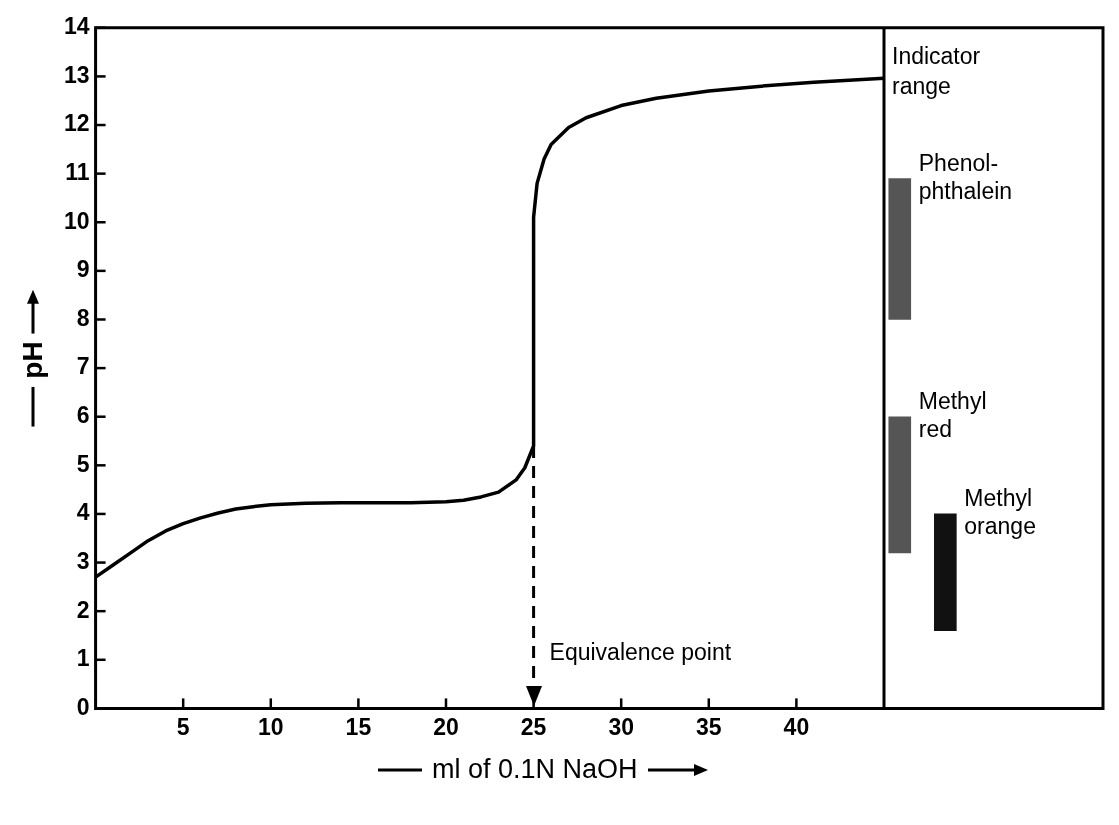 The width and height of the screenshot is (1119, 825). I want to click on y-tick-label: 6, so click(83, 415).